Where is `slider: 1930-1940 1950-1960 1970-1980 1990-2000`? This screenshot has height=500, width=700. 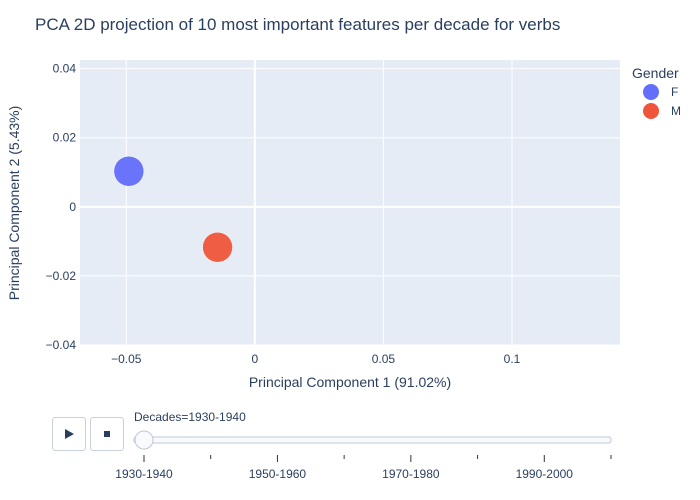
slider: 1930-1940 1950-1960 1970-1980 1990-2000 is located at coordinates (363, 455).